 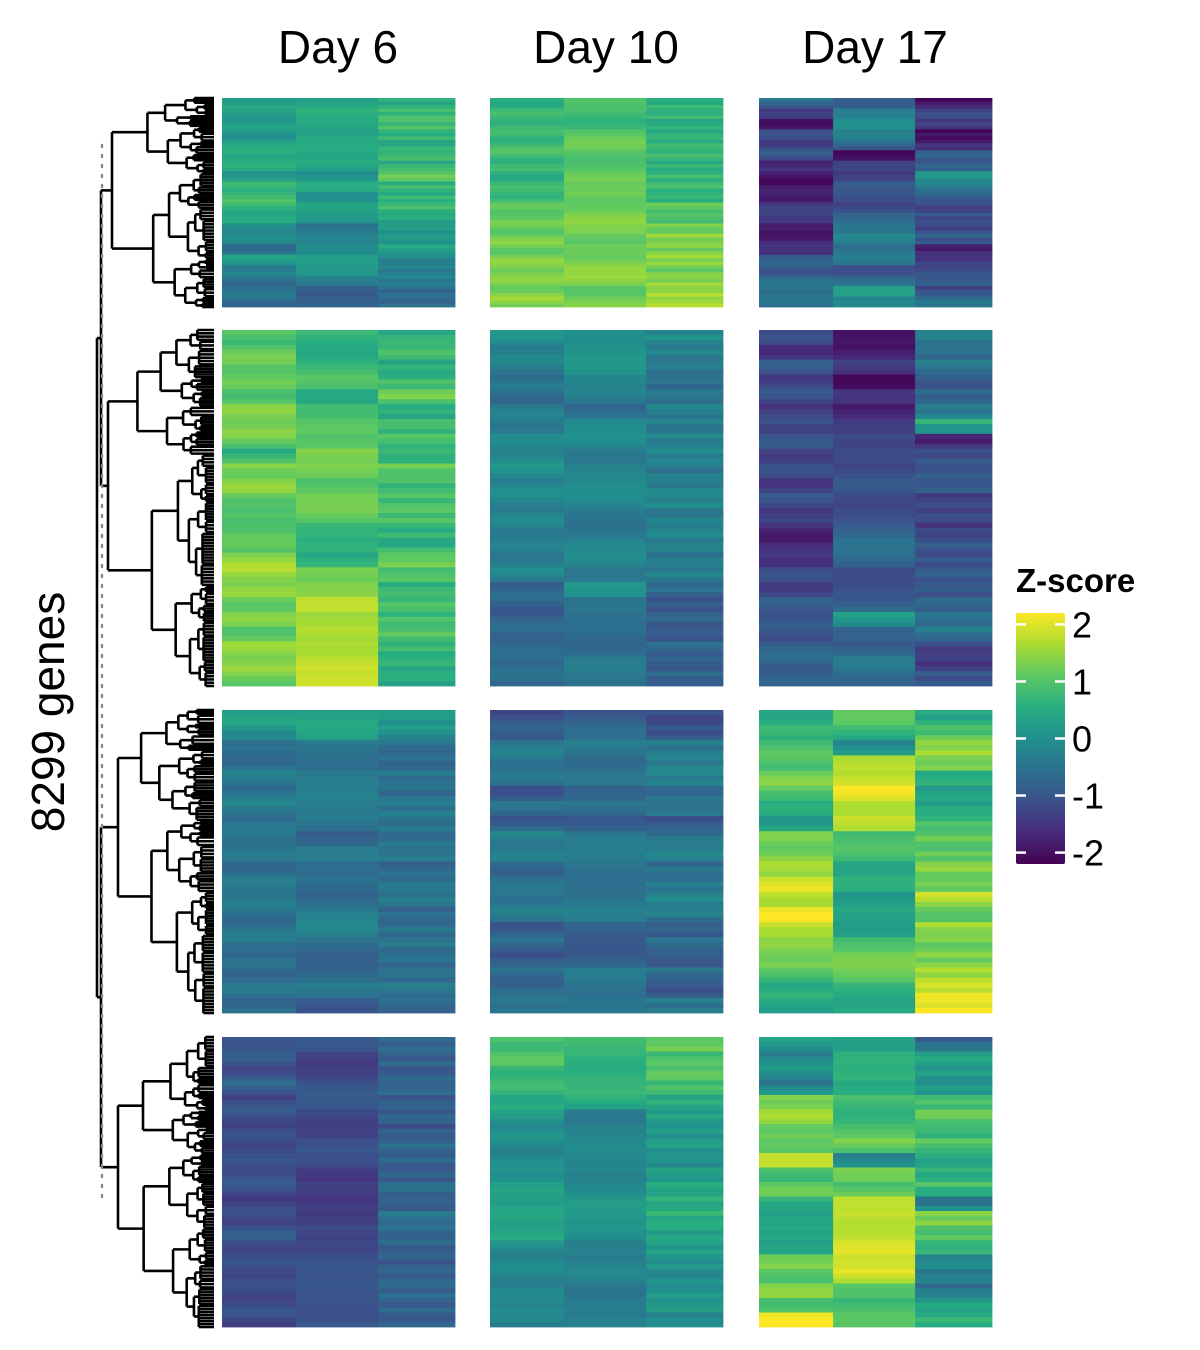 I want to click on col-title-day6: Day 6, so click(x=338, y=47).